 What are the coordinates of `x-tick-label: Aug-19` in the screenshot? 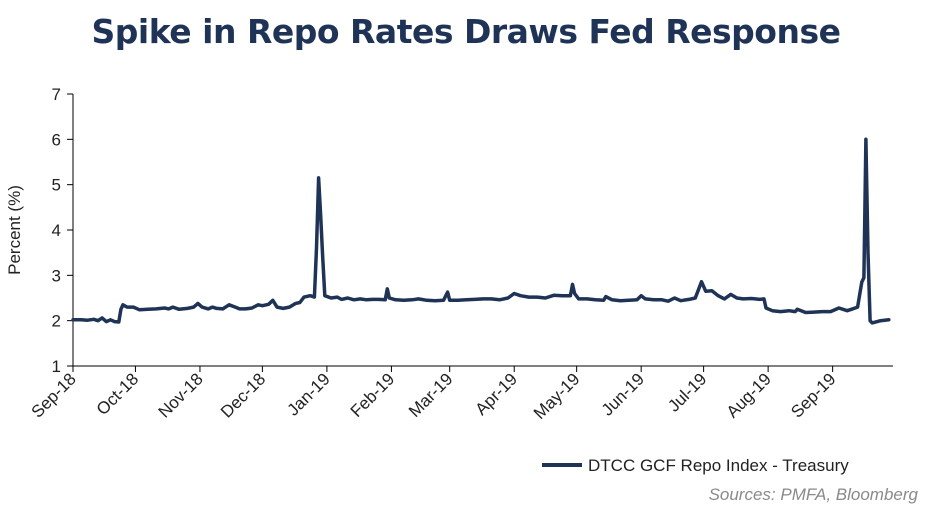 It's located at (749, 395).